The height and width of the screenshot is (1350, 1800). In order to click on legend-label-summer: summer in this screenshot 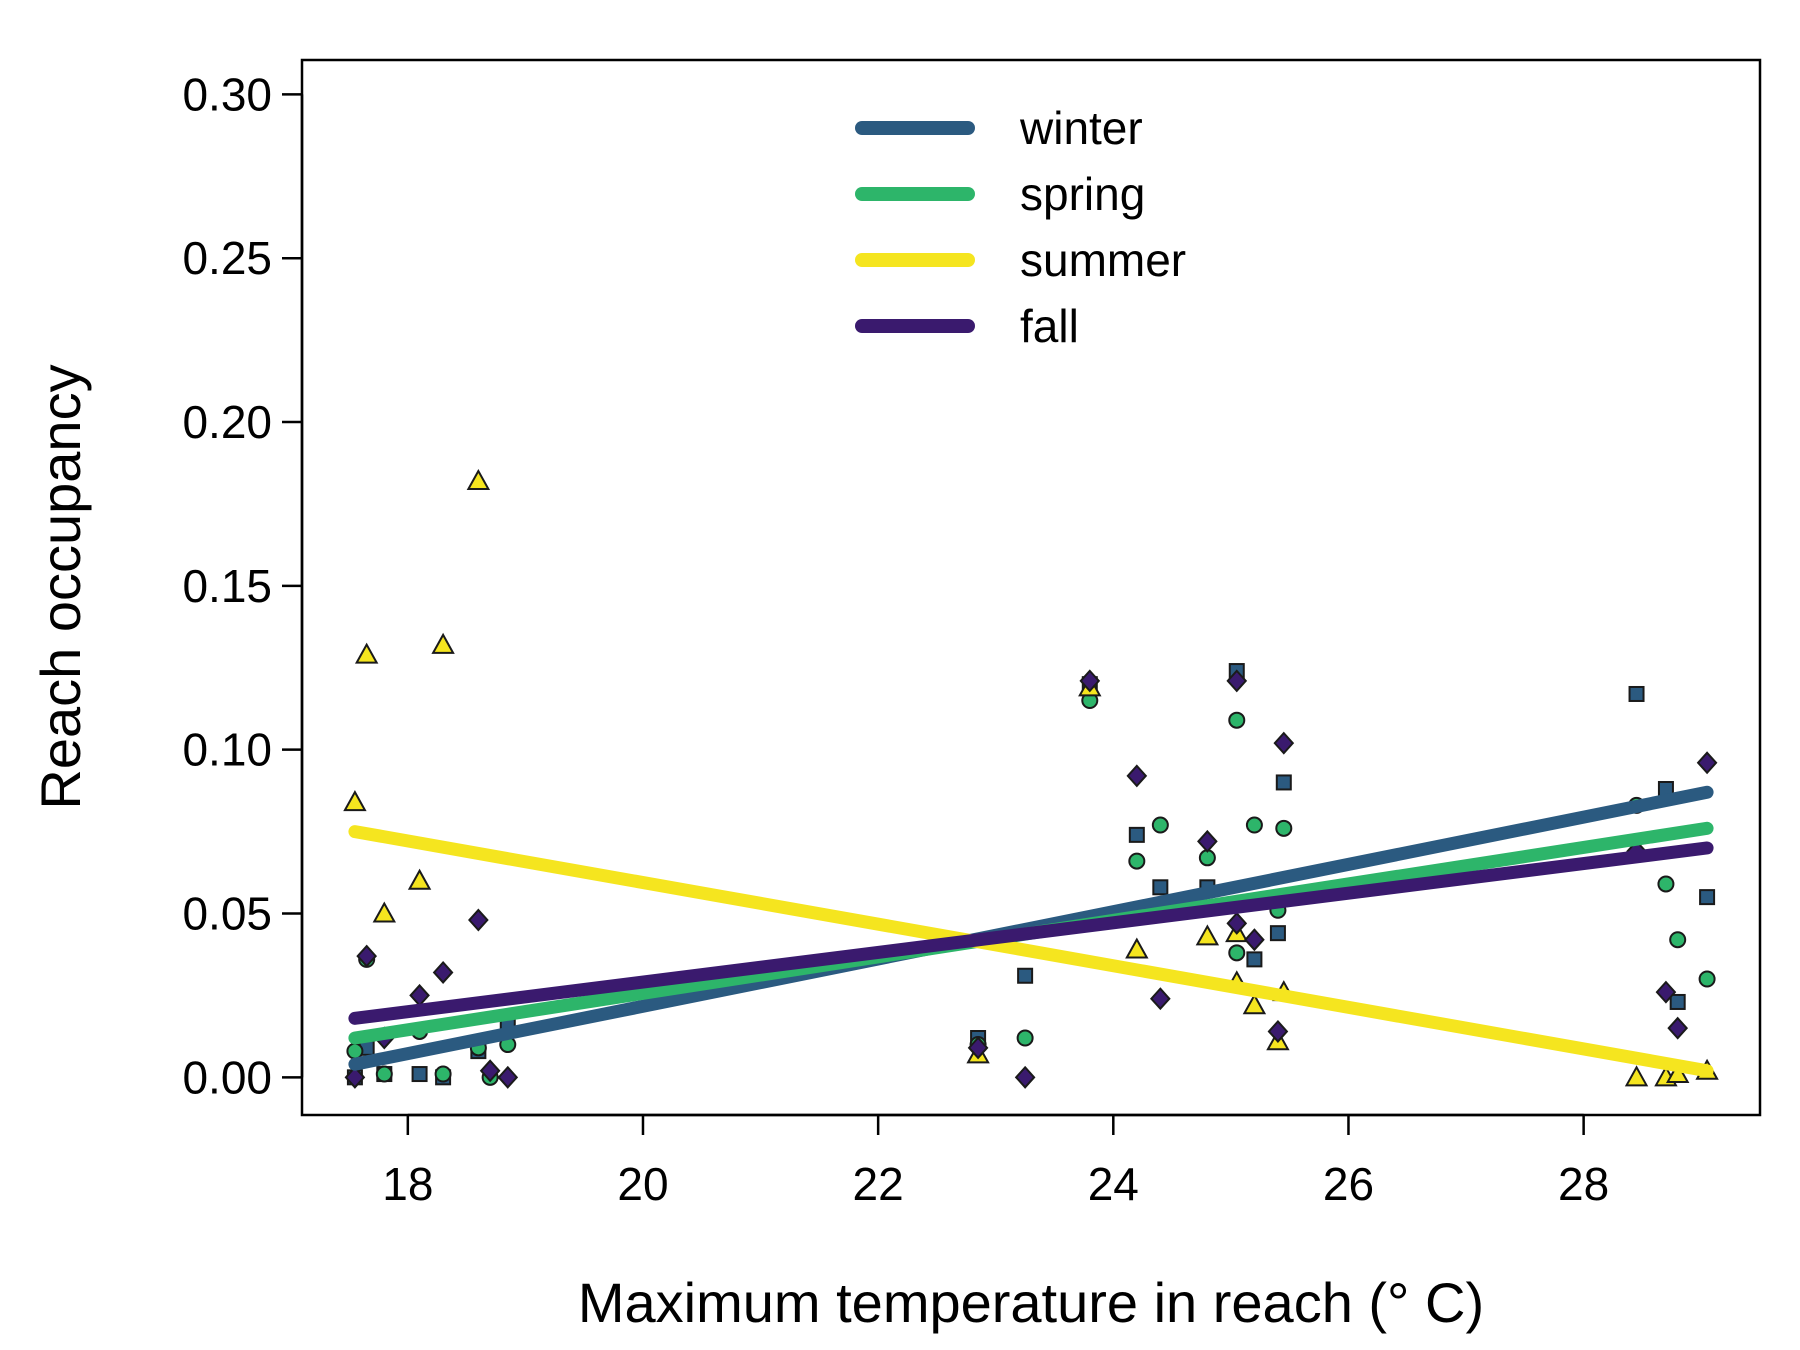, I will do `click(1103, 260)`.